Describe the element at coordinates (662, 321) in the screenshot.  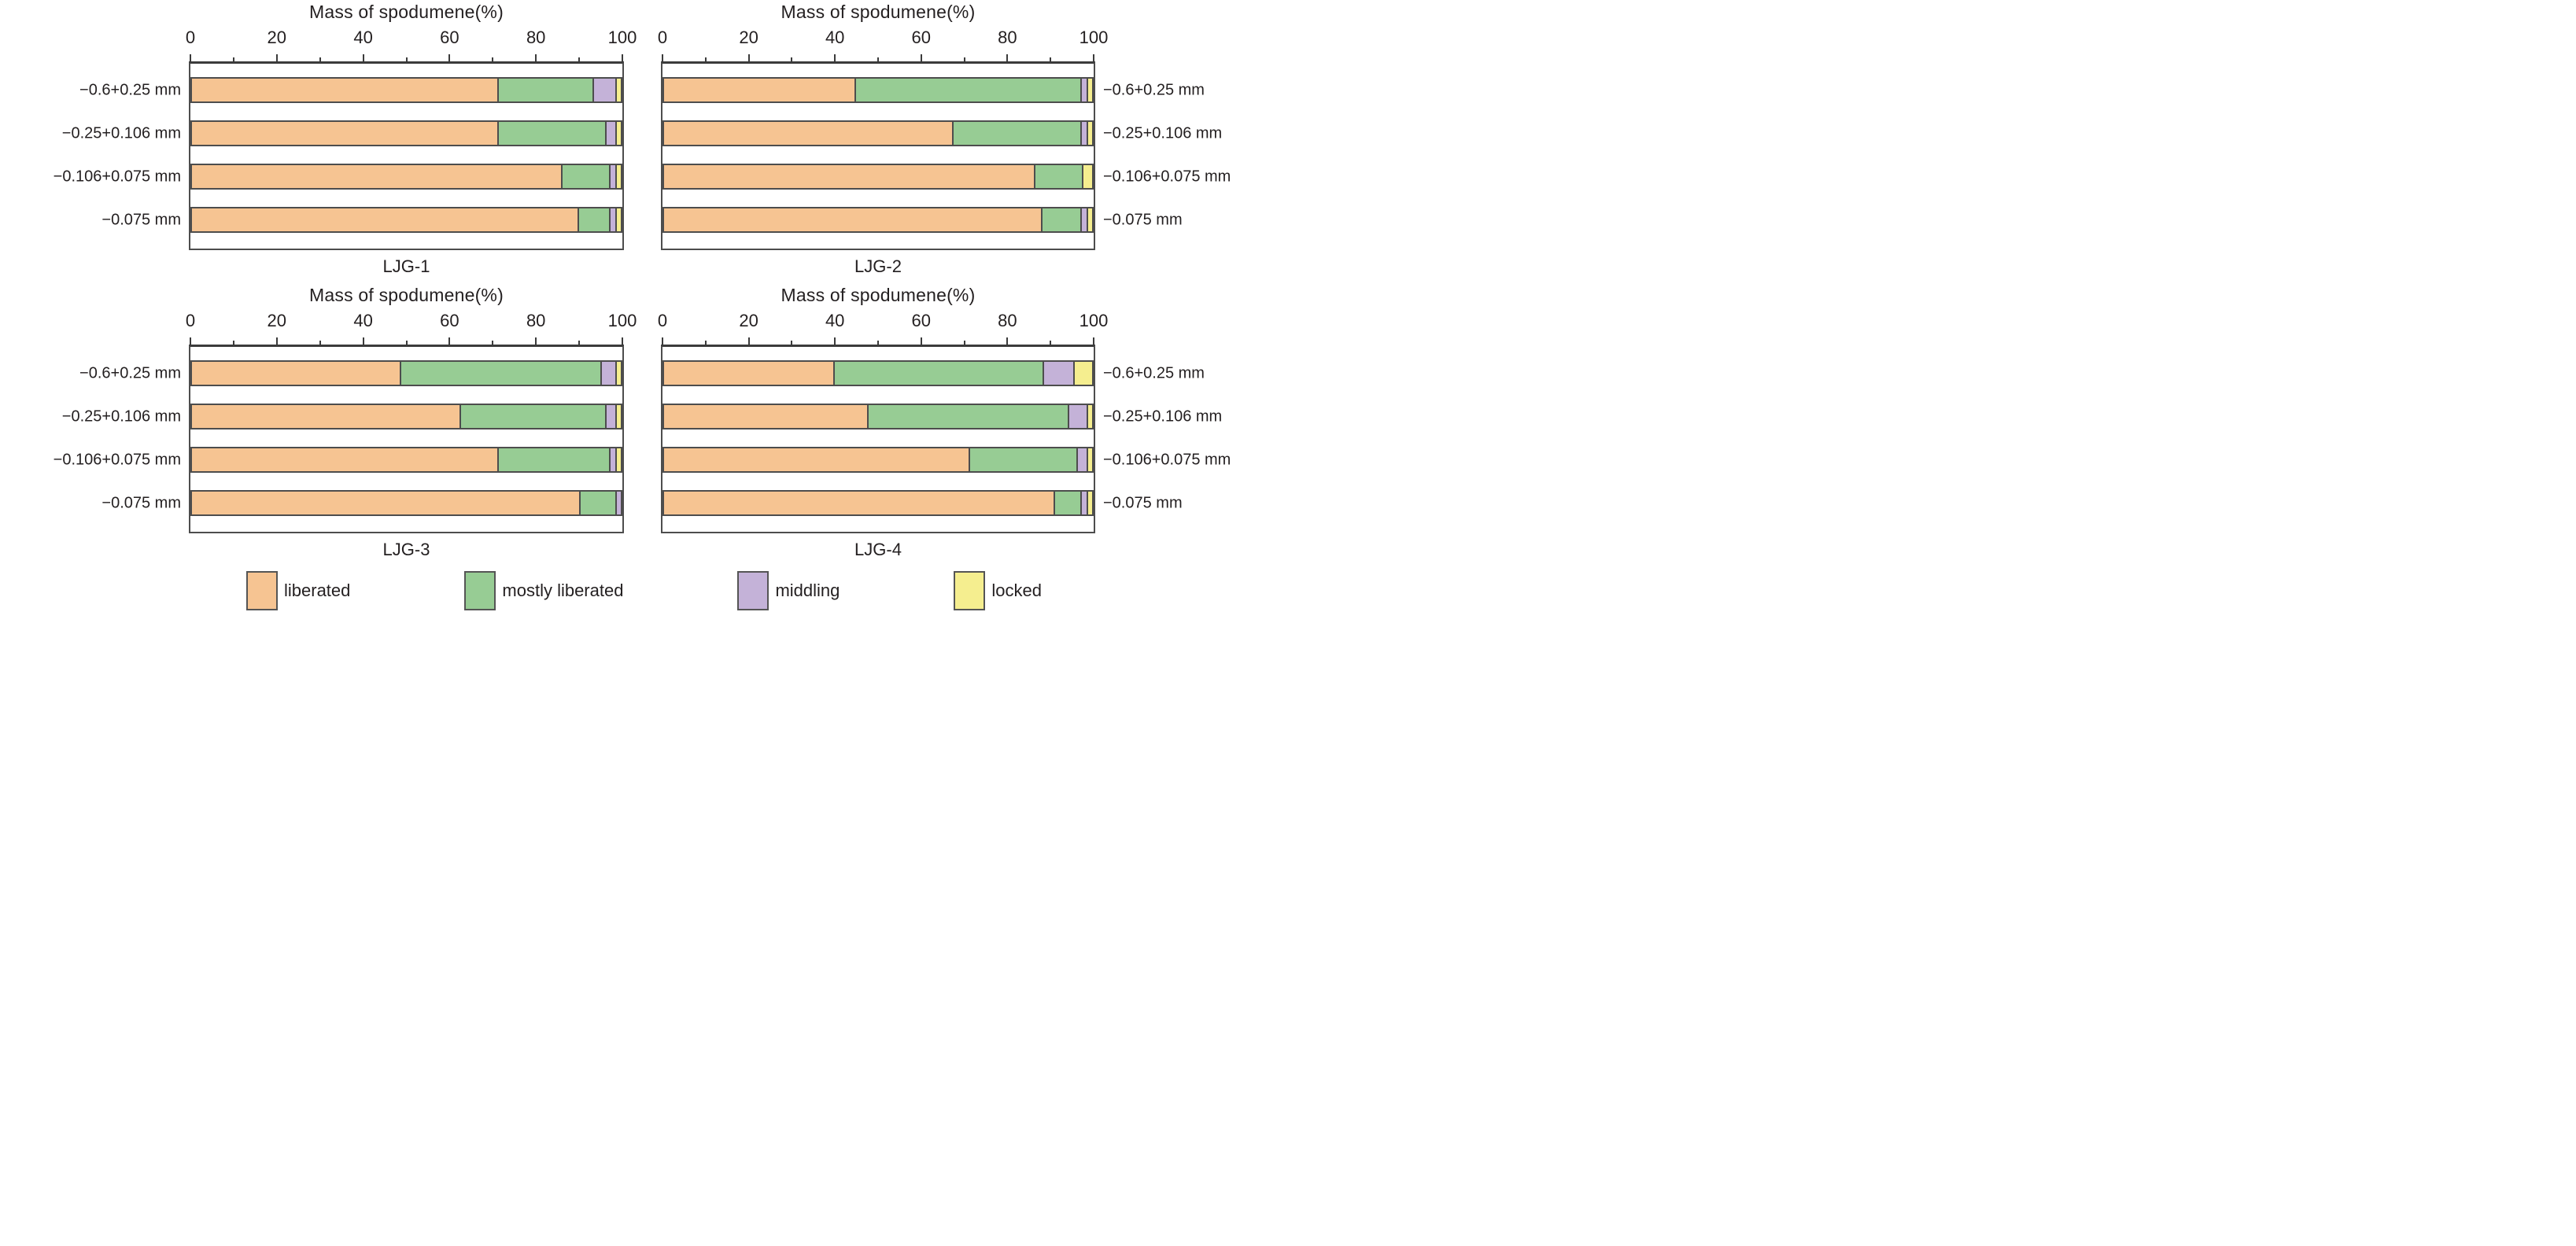
I see `x-axis-tick-label: 0` at that location.